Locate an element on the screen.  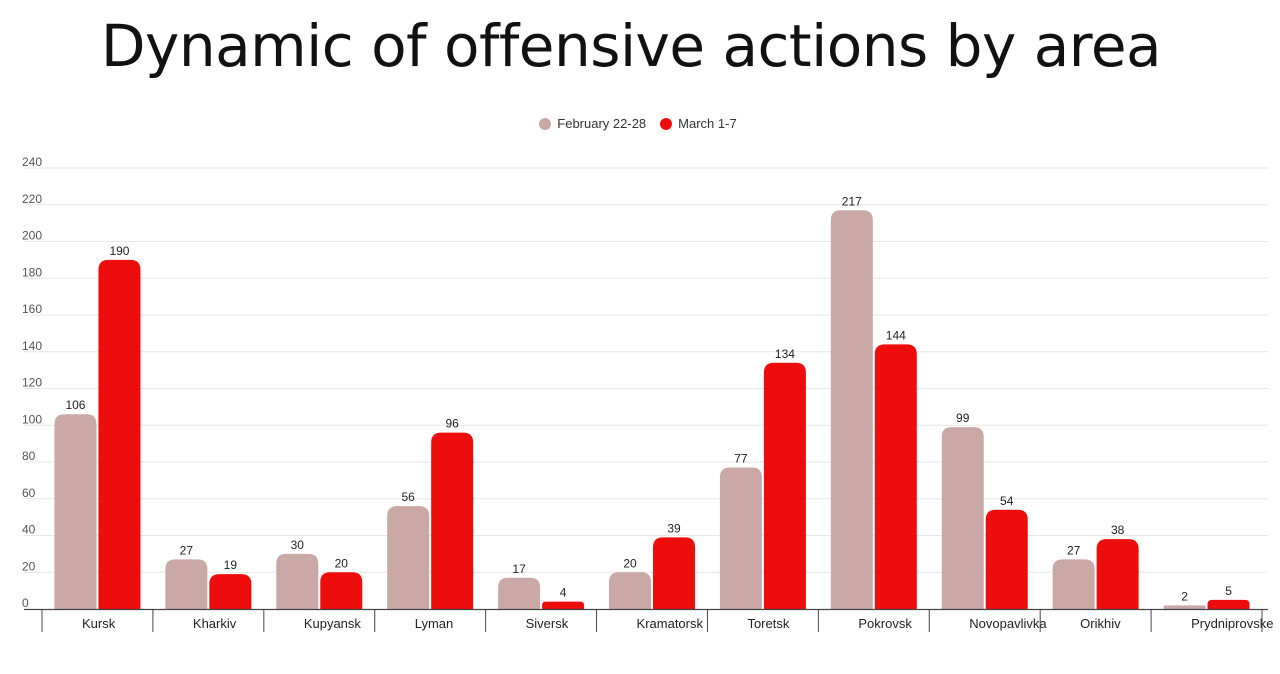
bar-feb-pokrovsk is located at coordinates (851, 409).